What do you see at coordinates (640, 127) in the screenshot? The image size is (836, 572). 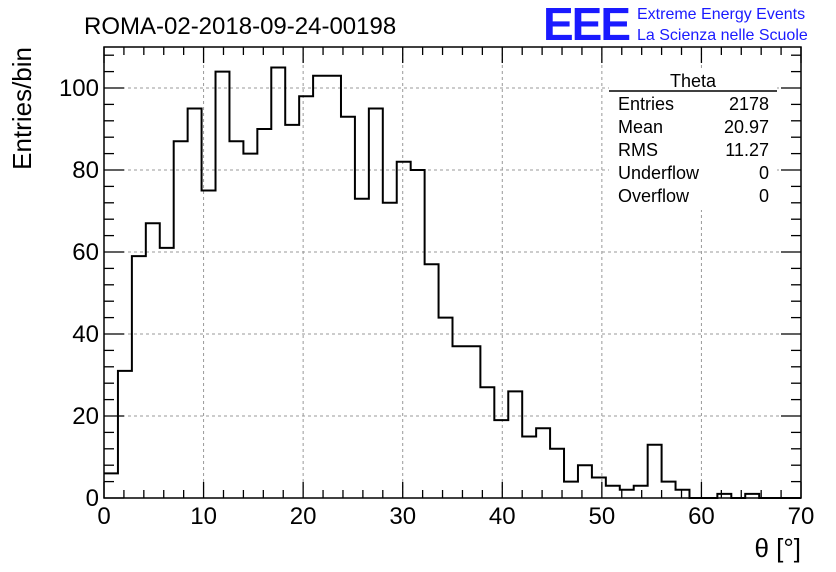 I see `stats-row-label: Mean` at bounding box center [640, 127].